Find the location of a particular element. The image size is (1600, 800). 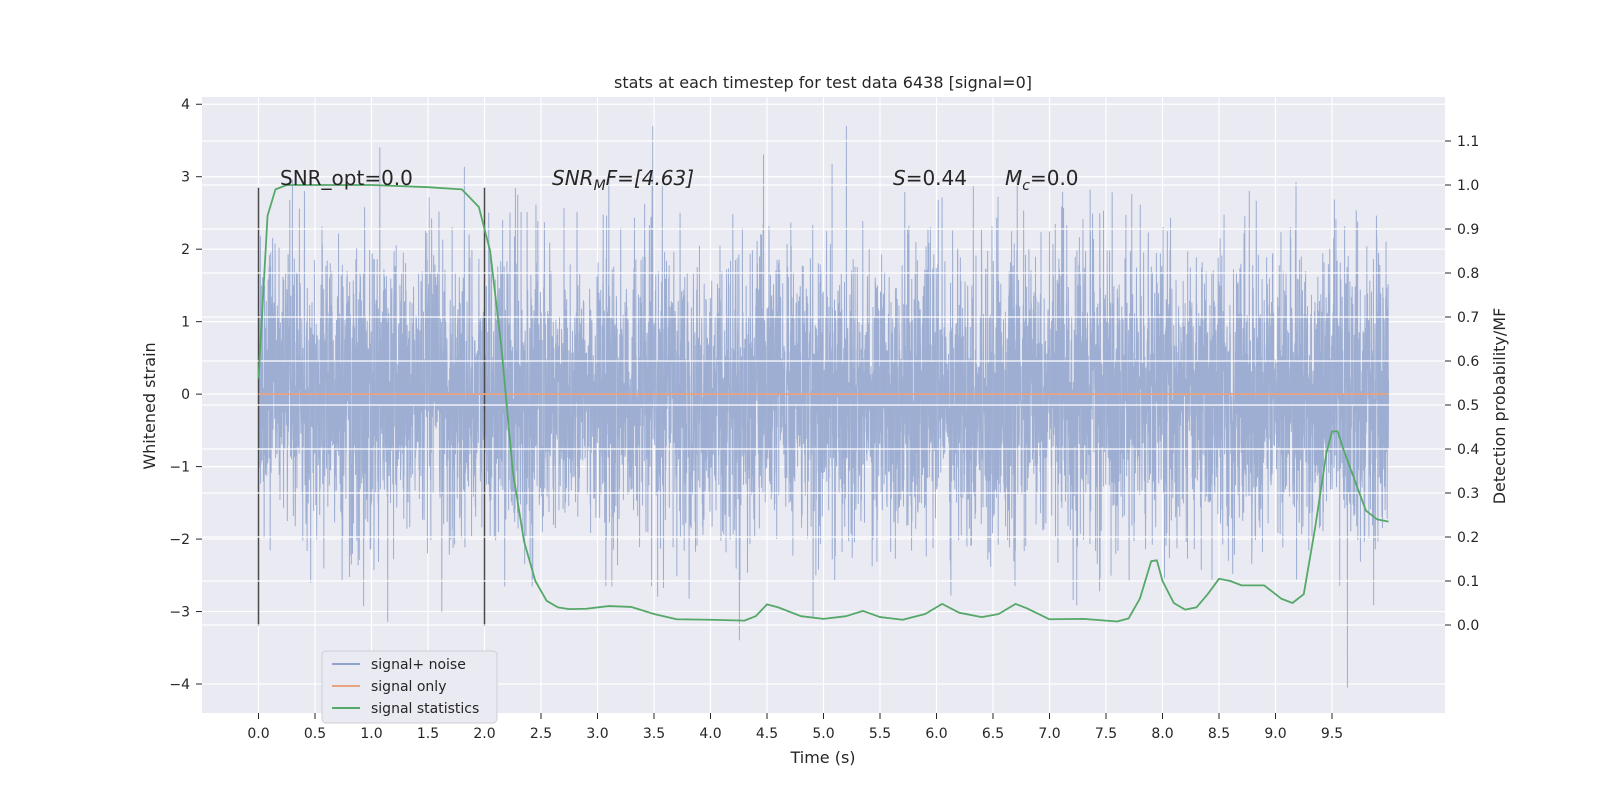

annotation-snr-opt: SNR_opt=0.0 is located at coordinates (346, 178).